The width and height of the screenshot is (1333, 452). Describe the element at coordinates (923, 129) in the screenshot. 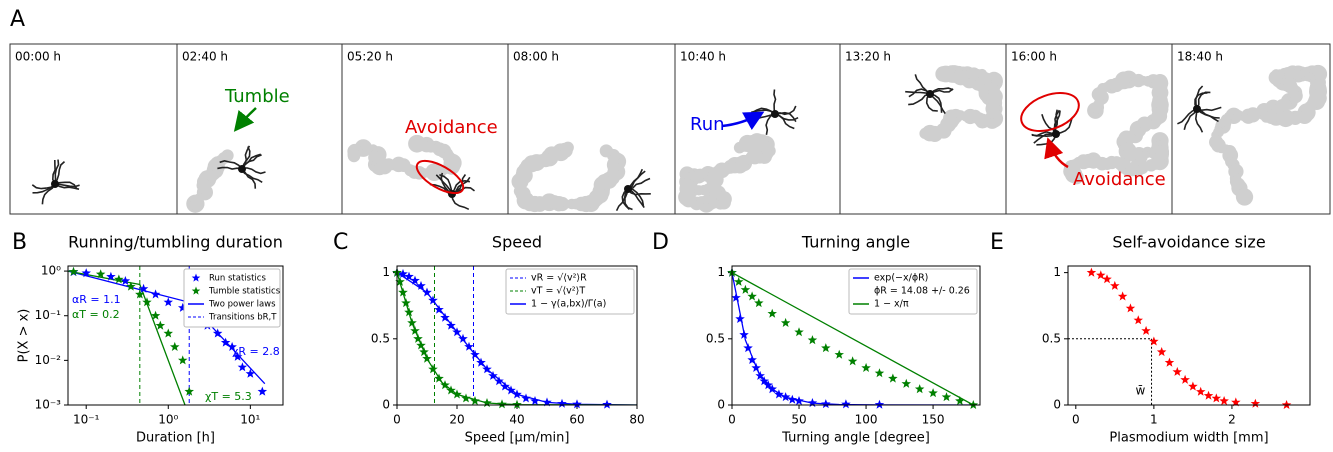

I see `frame: 13:20 h` at that location.